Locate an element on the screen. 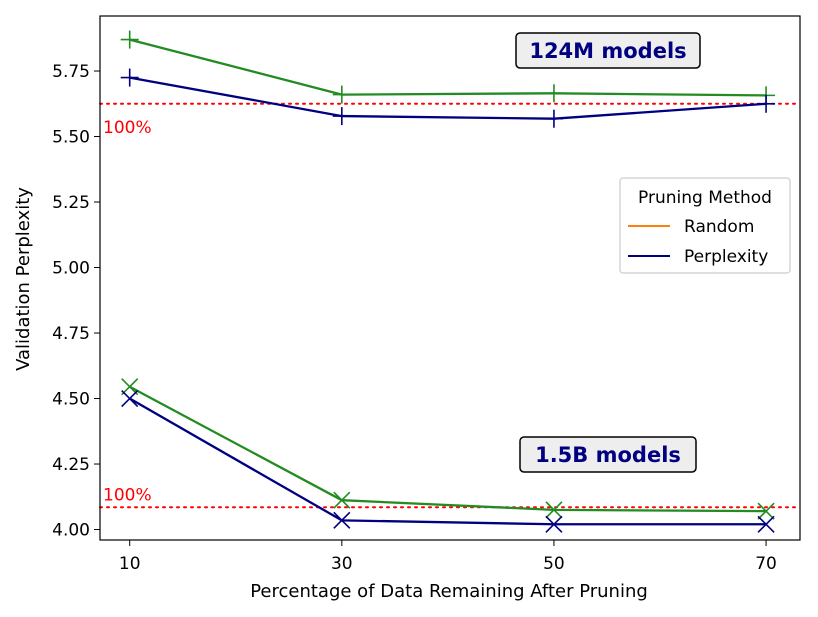  x-tick-label: 50 is located at coordinates (554, 564).